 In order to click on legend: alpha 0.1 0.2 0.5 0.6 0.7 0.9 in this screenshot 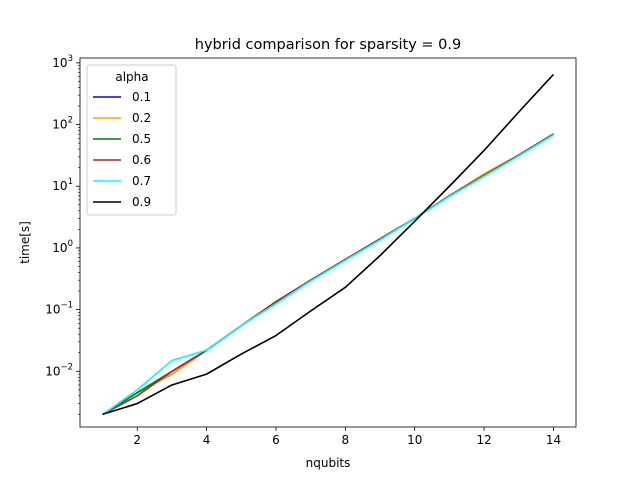, I will do `click(131, 140)`.